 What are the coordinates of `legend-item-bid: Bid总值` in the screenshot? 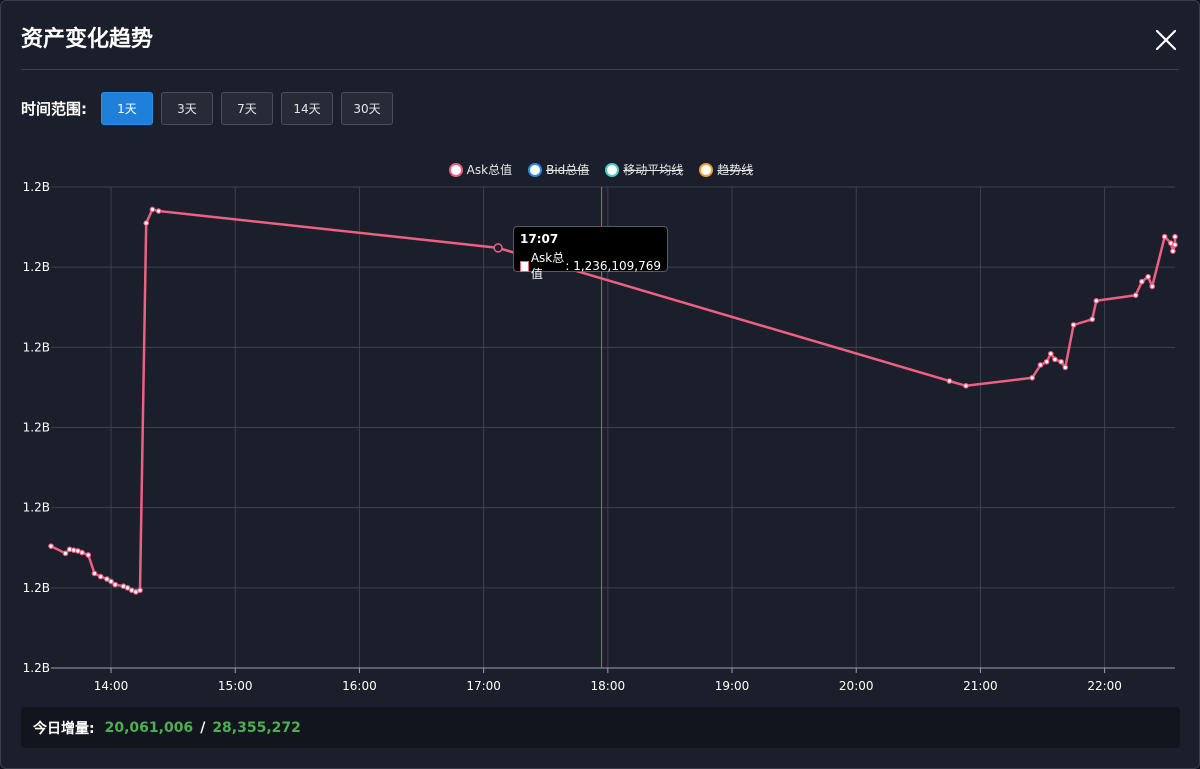 It's located at (558, 169).